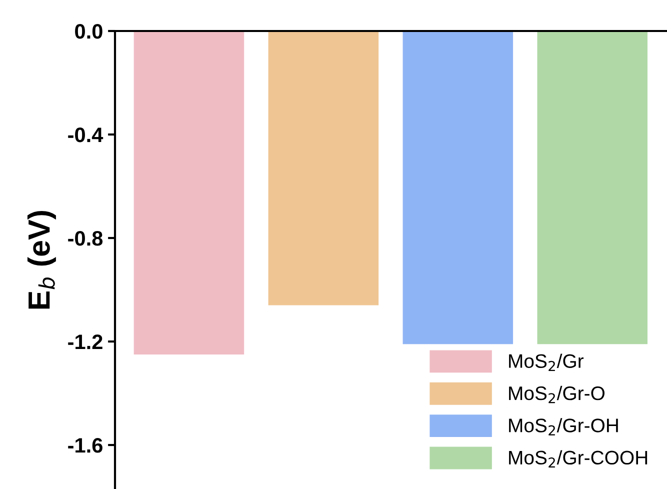 The image size is (667, 489). What do you see at coordinates (578, 459) in the screenshot?
I see `legend-label: MoS$_{2}$/Gr-COOH` at bounding box center [578, 459].